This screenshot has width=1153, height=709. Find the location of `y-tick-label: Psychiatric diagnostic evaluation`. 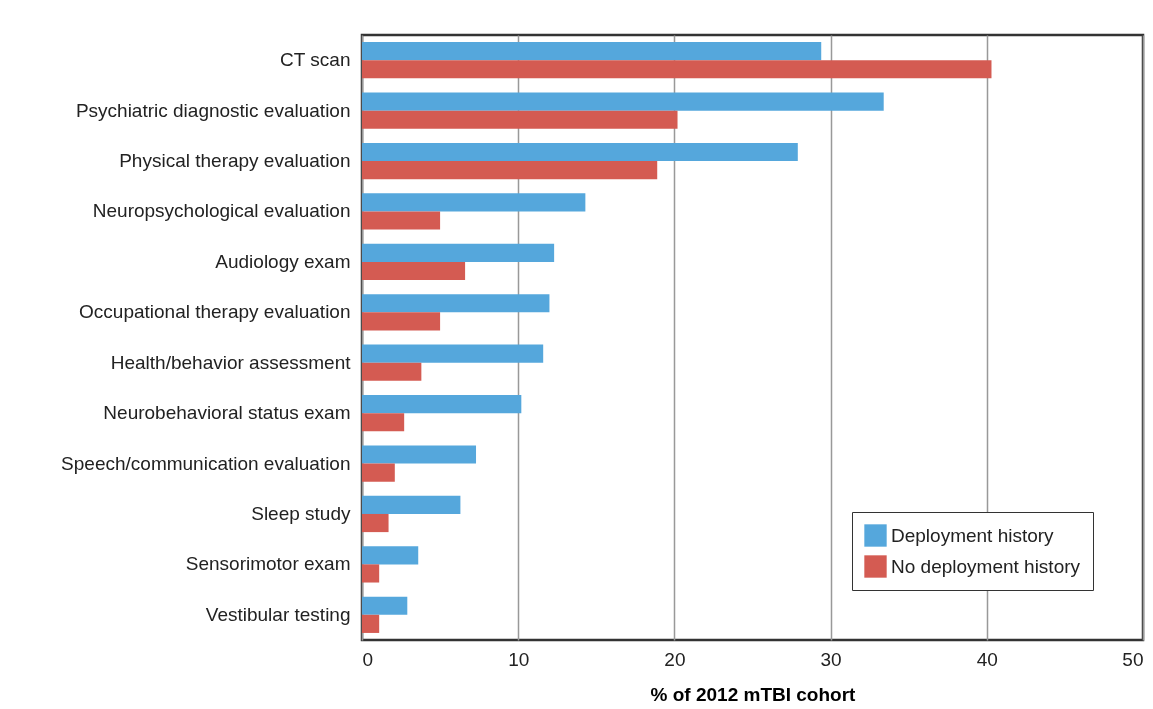

y-tick-label: Psychiatric diagnostic evaluation is located at coordinates (213, 110).